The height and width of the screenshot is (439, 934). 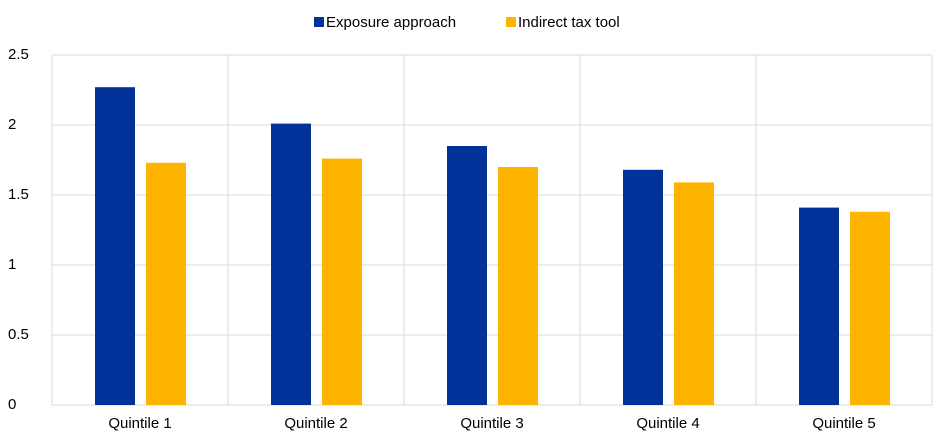 What do you see at coordinates (12, 124) in the screenshot?
I see `y-tick-label: 2` at bounding box center [12, 124].